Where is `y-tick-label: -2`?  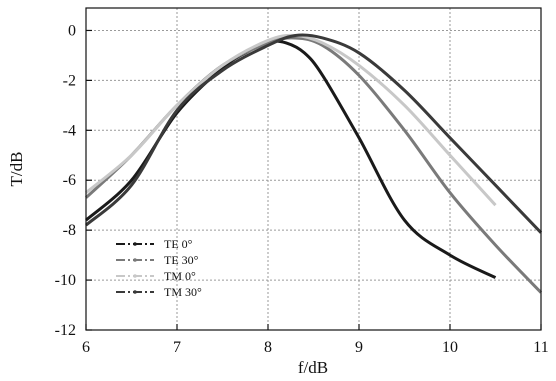
y-tick-label: -2 is located at coordinates (69, 80).